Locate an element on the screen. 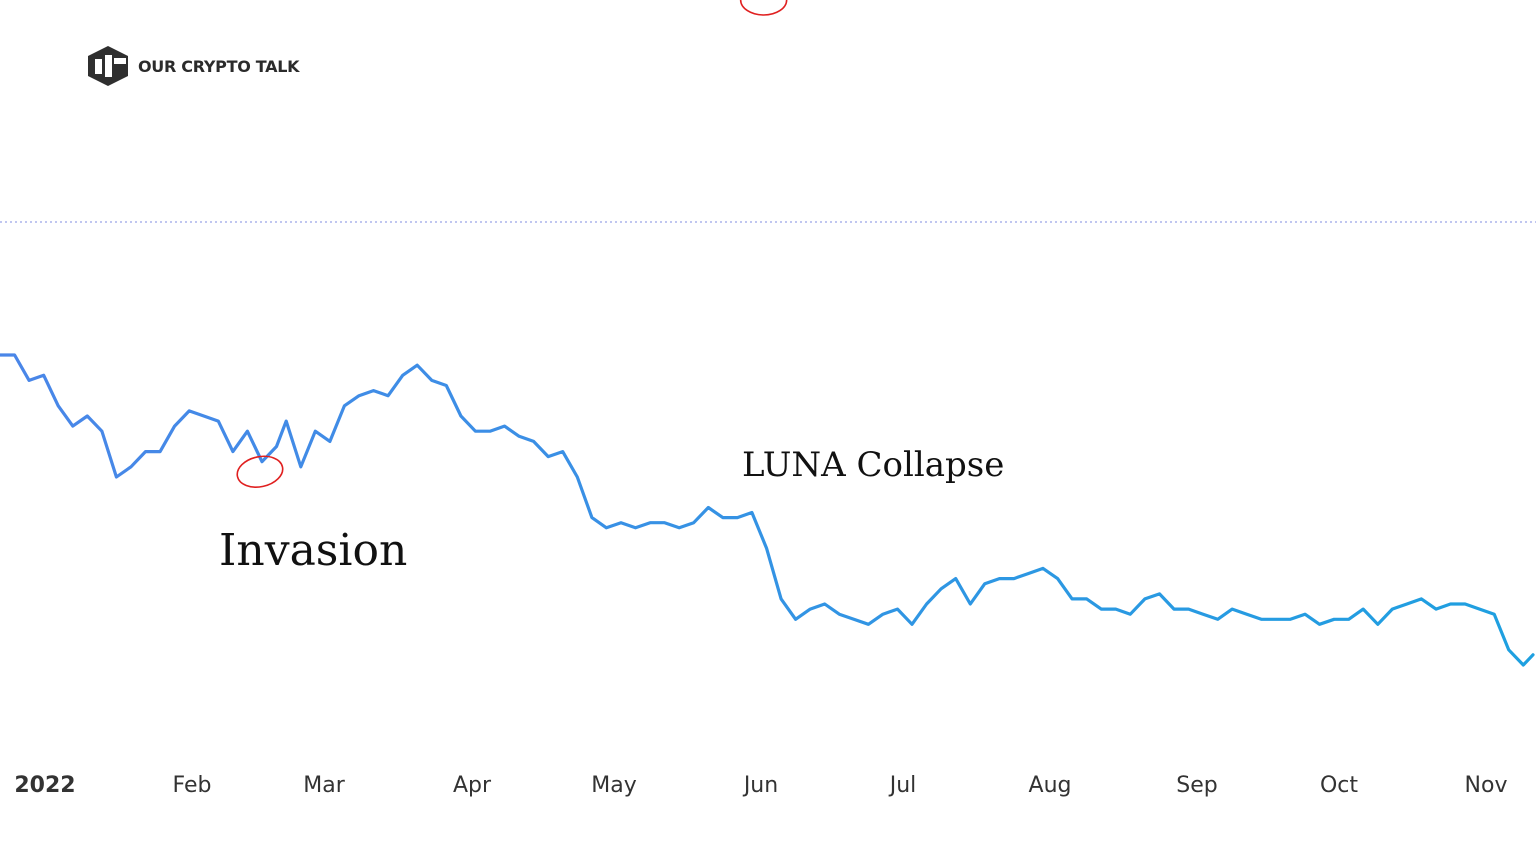  logo-bar-left is located at coordinates (98, 66).